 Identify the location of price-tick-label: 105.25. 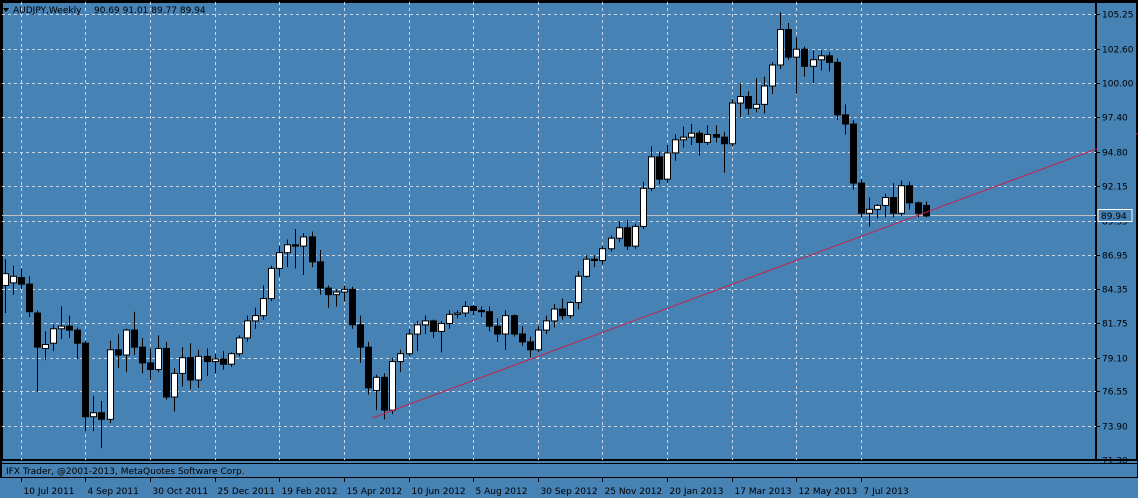
(1118, 16).